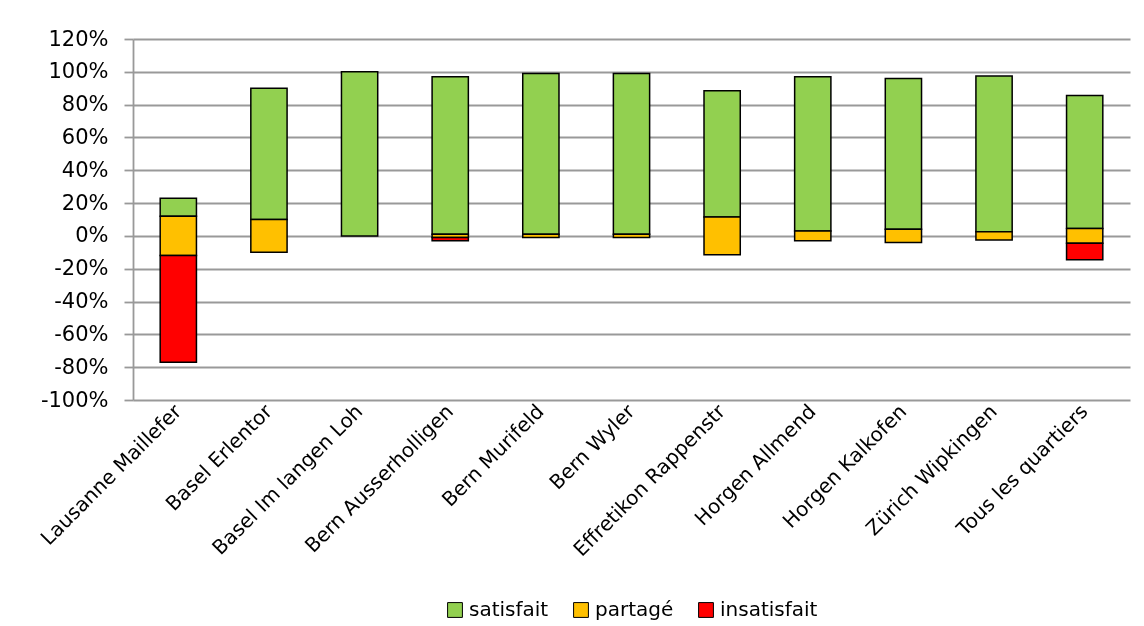  What do you see at coordinates (74, 399) in the screenshot?
I see `y-tick-label: -100%` at bounding box center [74, 399].